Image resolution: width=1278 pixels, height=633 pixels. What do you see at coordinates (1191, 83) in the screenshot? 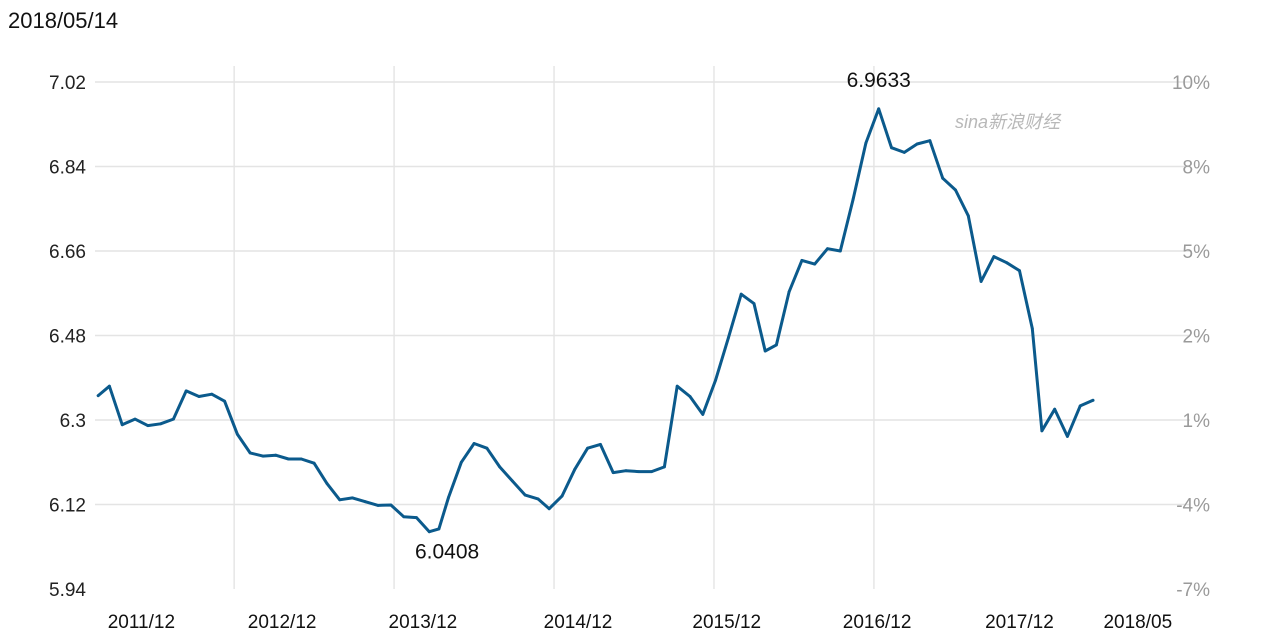
I see `y2-tick-label: 10%` at bounding box center [1191, 83].